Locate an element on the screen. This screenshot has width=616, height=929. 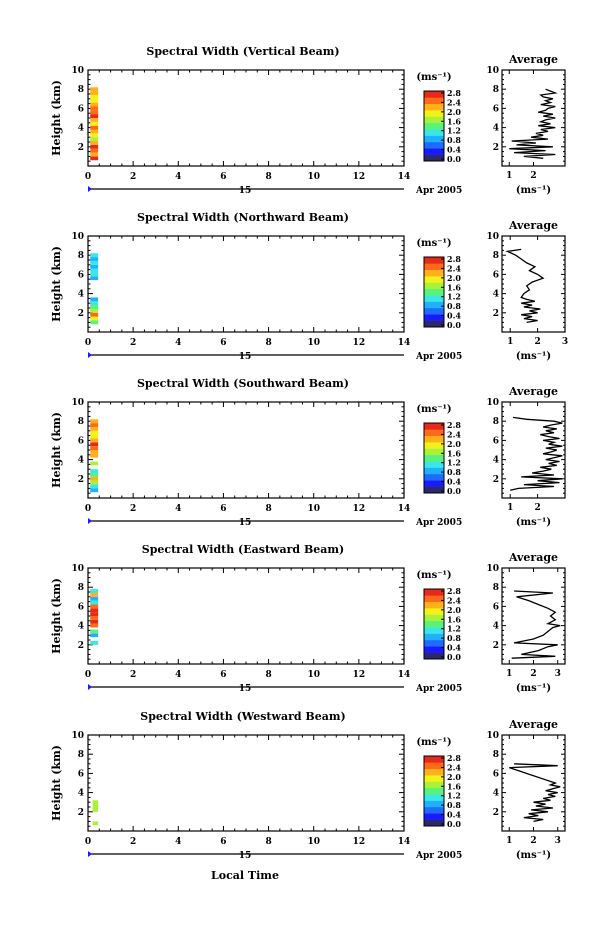
avg-y-tick-label: 2 is located at coordinates (496, 148).